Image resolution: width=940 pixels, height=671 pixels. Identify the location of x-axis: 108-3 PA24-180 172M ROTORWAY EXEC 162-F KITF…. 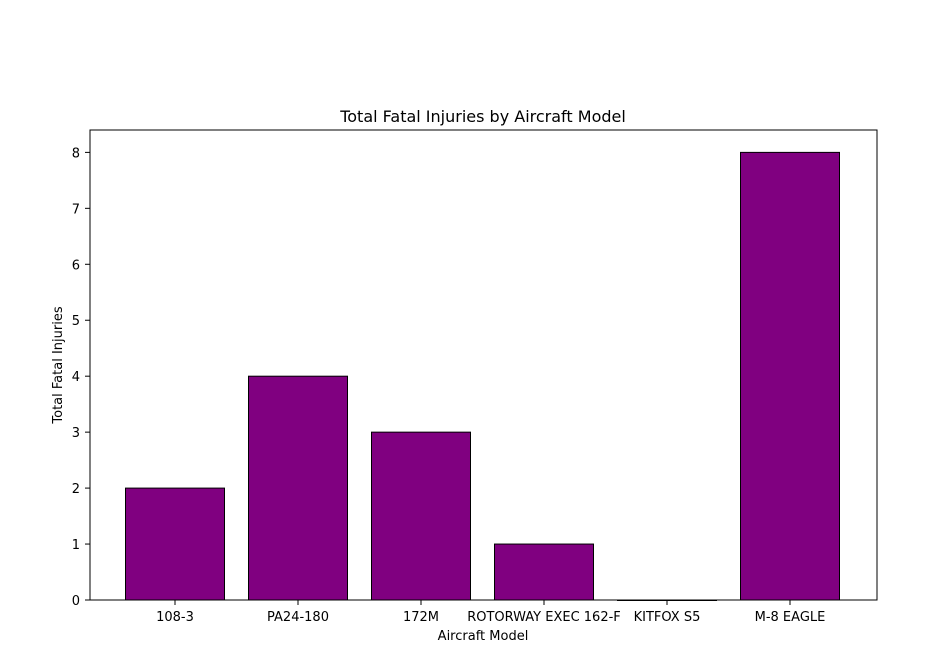
(490, 612).